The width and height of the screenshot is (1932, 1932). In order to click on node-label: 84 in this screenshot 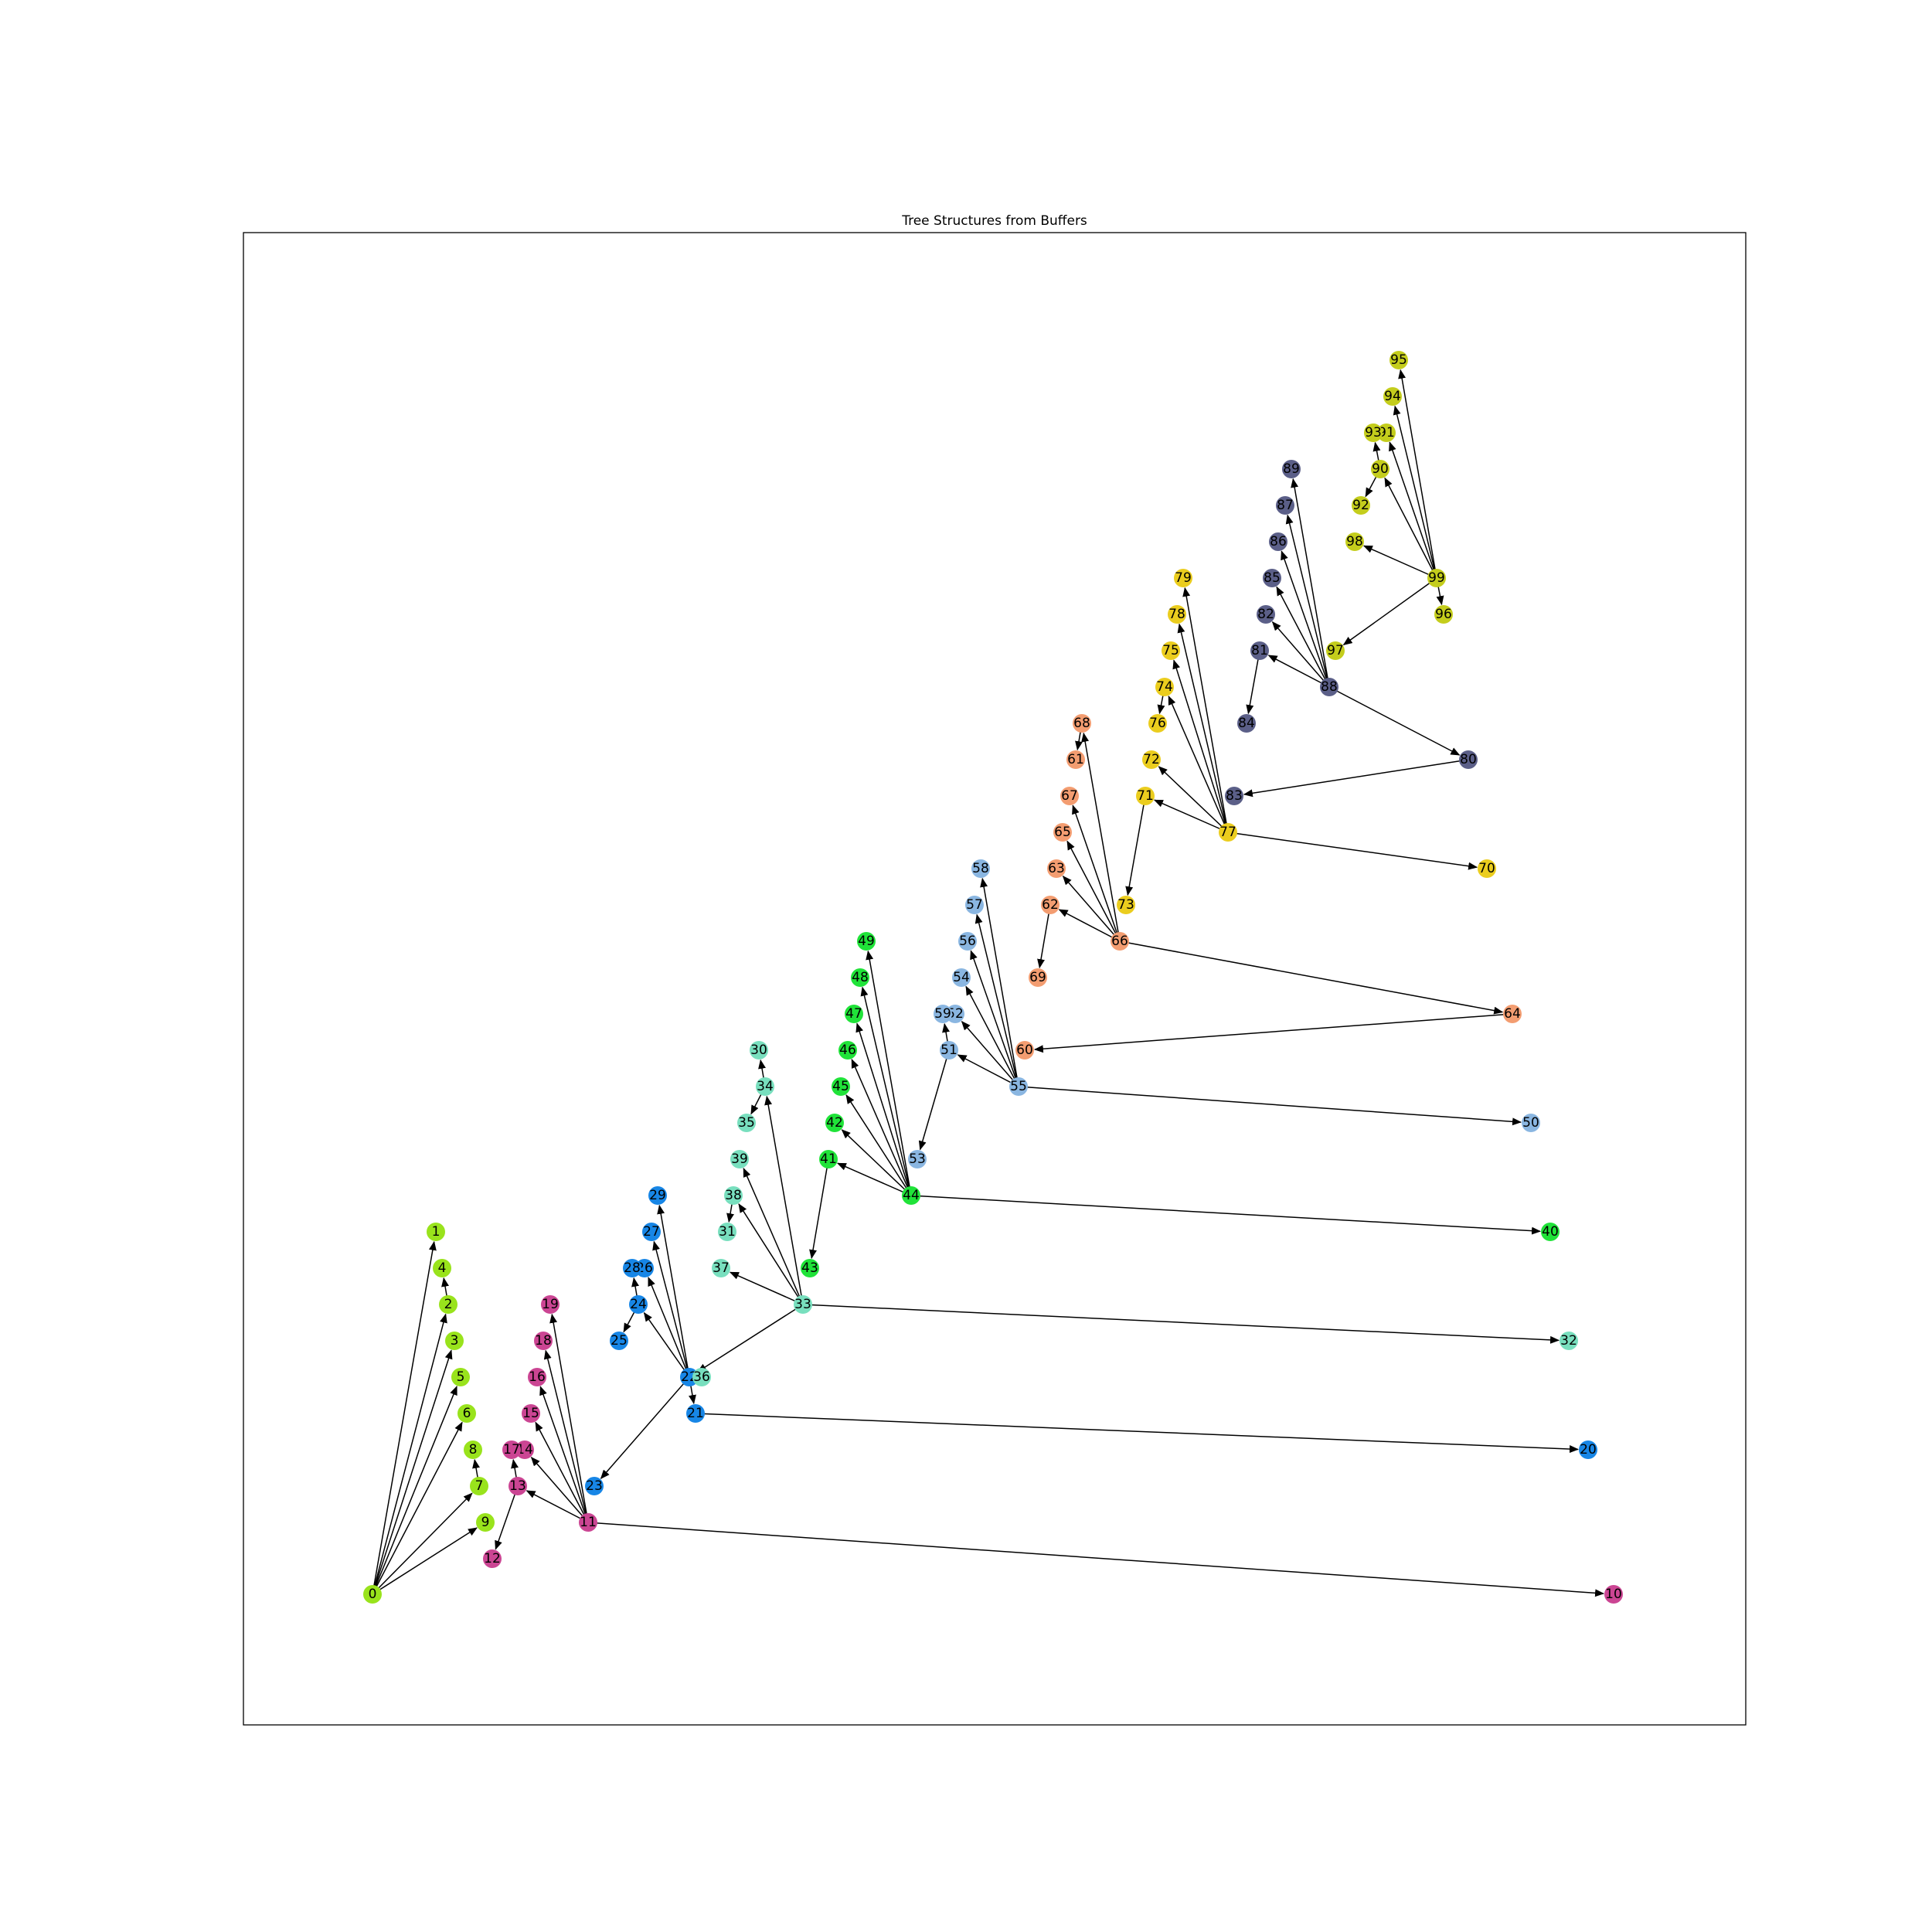, I will do `click(1247, 724)`.